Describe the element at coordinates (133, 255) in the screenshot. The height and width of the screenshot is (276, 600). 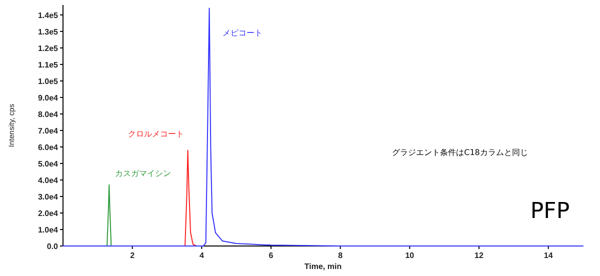
I see `x-tick-label: 2` at that location.